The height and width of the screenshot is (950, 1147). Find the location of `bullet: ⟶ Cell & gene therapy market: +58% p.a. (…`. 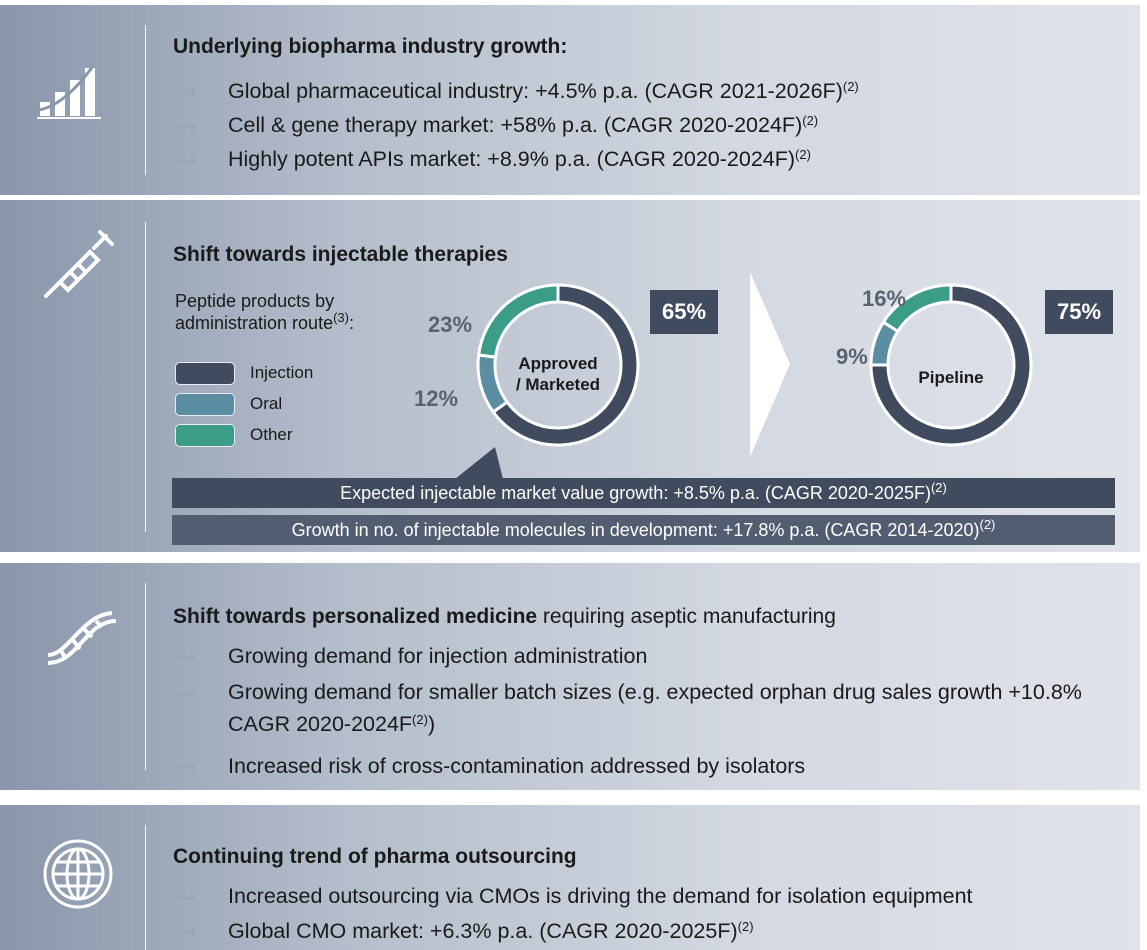

bullet: ⟶ Cell & gene therapy market: +58% p.a. (… is located at coordinates (495, 126).